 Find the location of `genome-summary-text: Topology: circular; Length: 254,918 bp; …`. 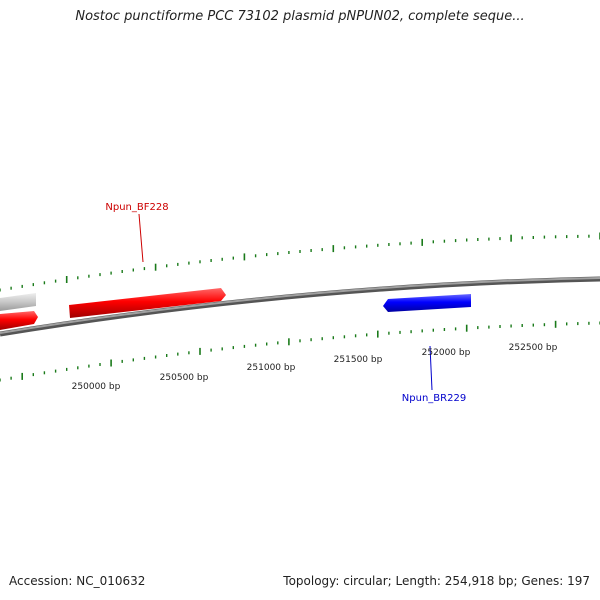

genome-summary-text: Topology: circular; Length: 254,918 bp; … is located at coordinates (436, 581).